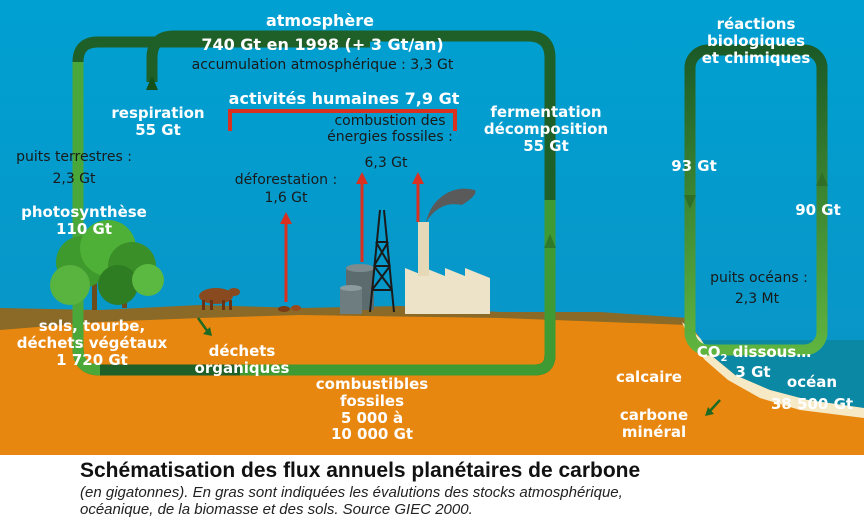  I want to click on fuel-tanks-icon, so click(357, 289).